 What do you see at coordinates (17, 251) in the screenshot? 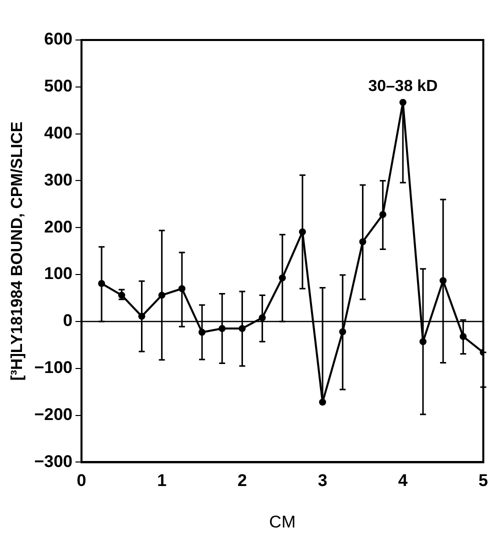
I see `y-axis-title: [³H]LY181984 BOUND, CPM/SLICE` at bounding box center [17, 251].